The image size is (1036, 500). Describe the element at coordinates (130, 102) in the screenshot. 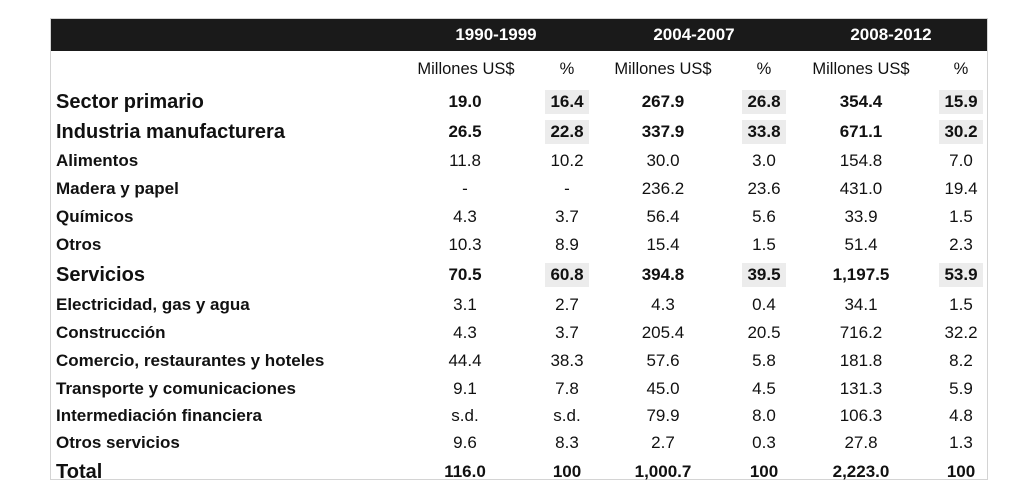

I see `row-label: Sector primario` at that location.